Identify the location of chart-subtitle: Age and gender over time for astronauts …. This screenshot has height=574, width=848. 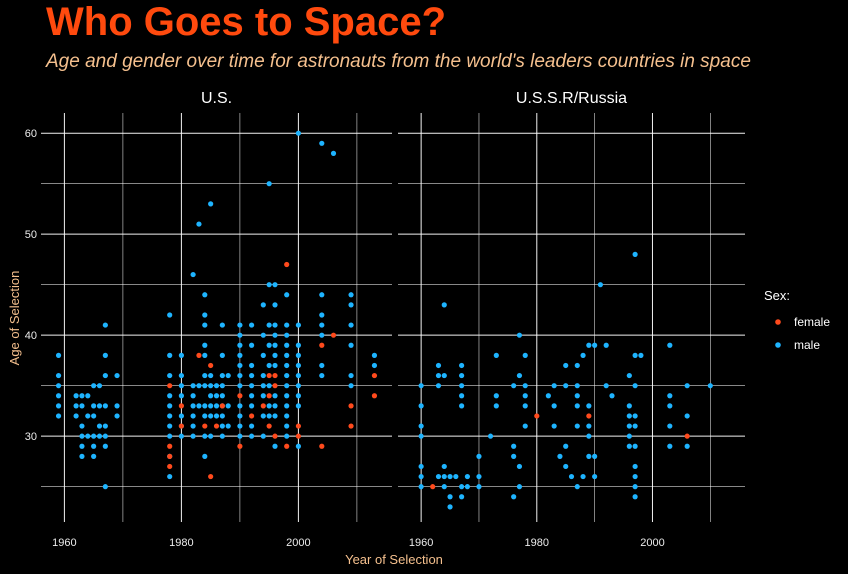
(398, 61).